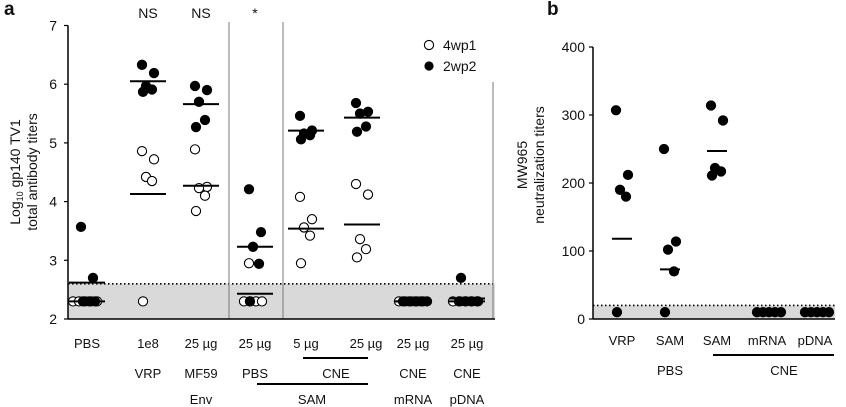 The width and height of the screenshot is (846, 407). What do you see at coordinates (306, 343) in the screenshot?
I see `x-label-dose: 5 µg` at bounding box center [306, 343].